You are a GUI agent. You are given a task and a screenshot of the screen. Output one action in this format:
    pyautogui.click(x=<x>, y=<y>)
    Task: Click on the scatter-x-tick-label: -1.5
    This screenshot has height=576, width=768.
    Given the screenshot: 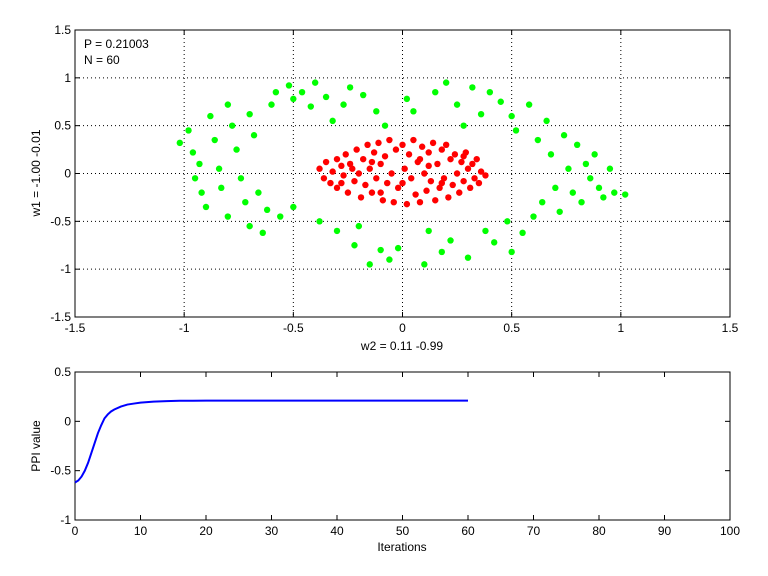 What is the action you would take?
    pyautogui.click(x=75, y=328)
    